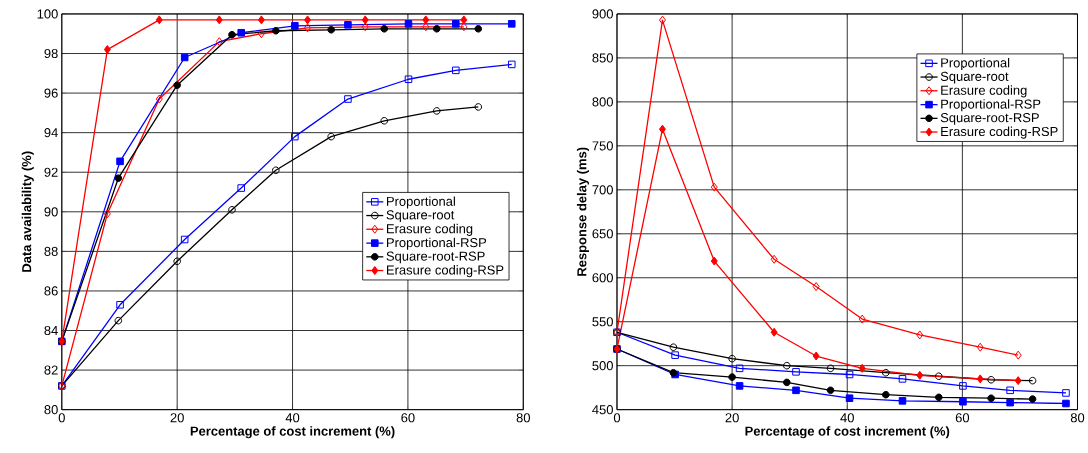 The width and height of the screenshot is (1088, 453). What do you see at coordinates (602, 146) in the screenshot?
I see `y-tick-label: 750` at bounding box center [602, 146].